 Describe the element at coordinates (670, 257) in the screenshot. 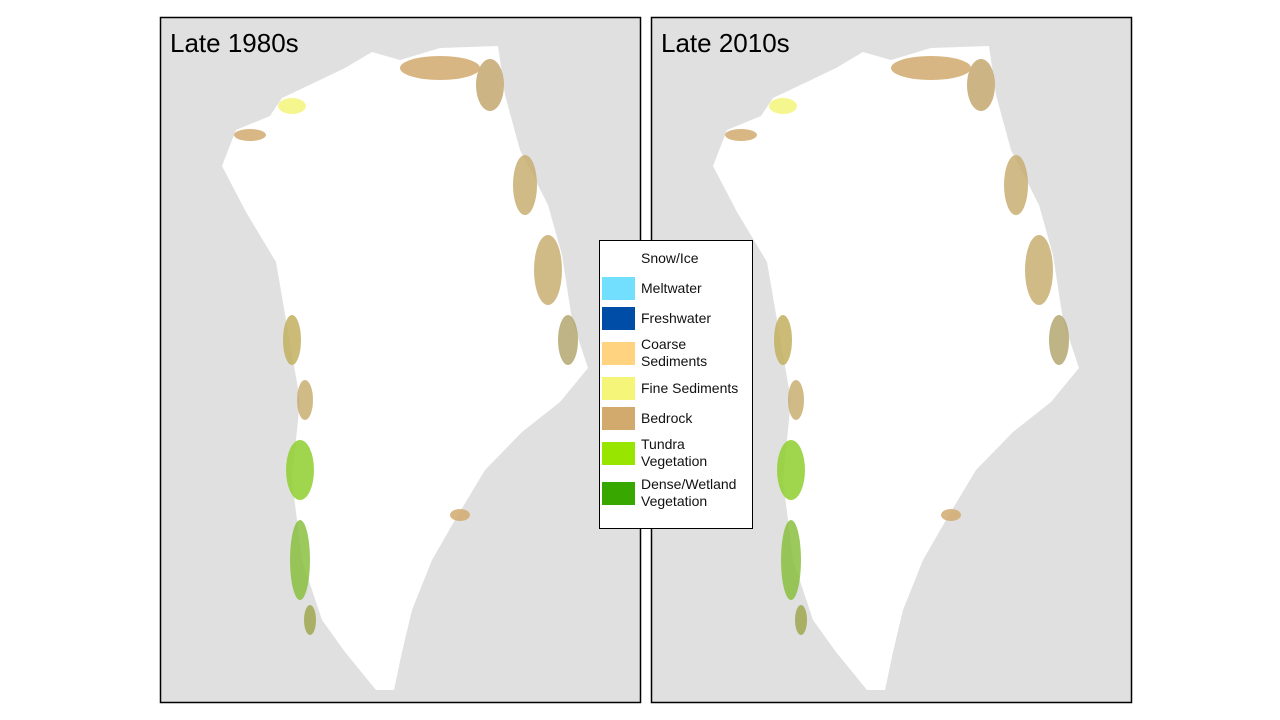

I see `legend-label: Snow/Ice` at that location.